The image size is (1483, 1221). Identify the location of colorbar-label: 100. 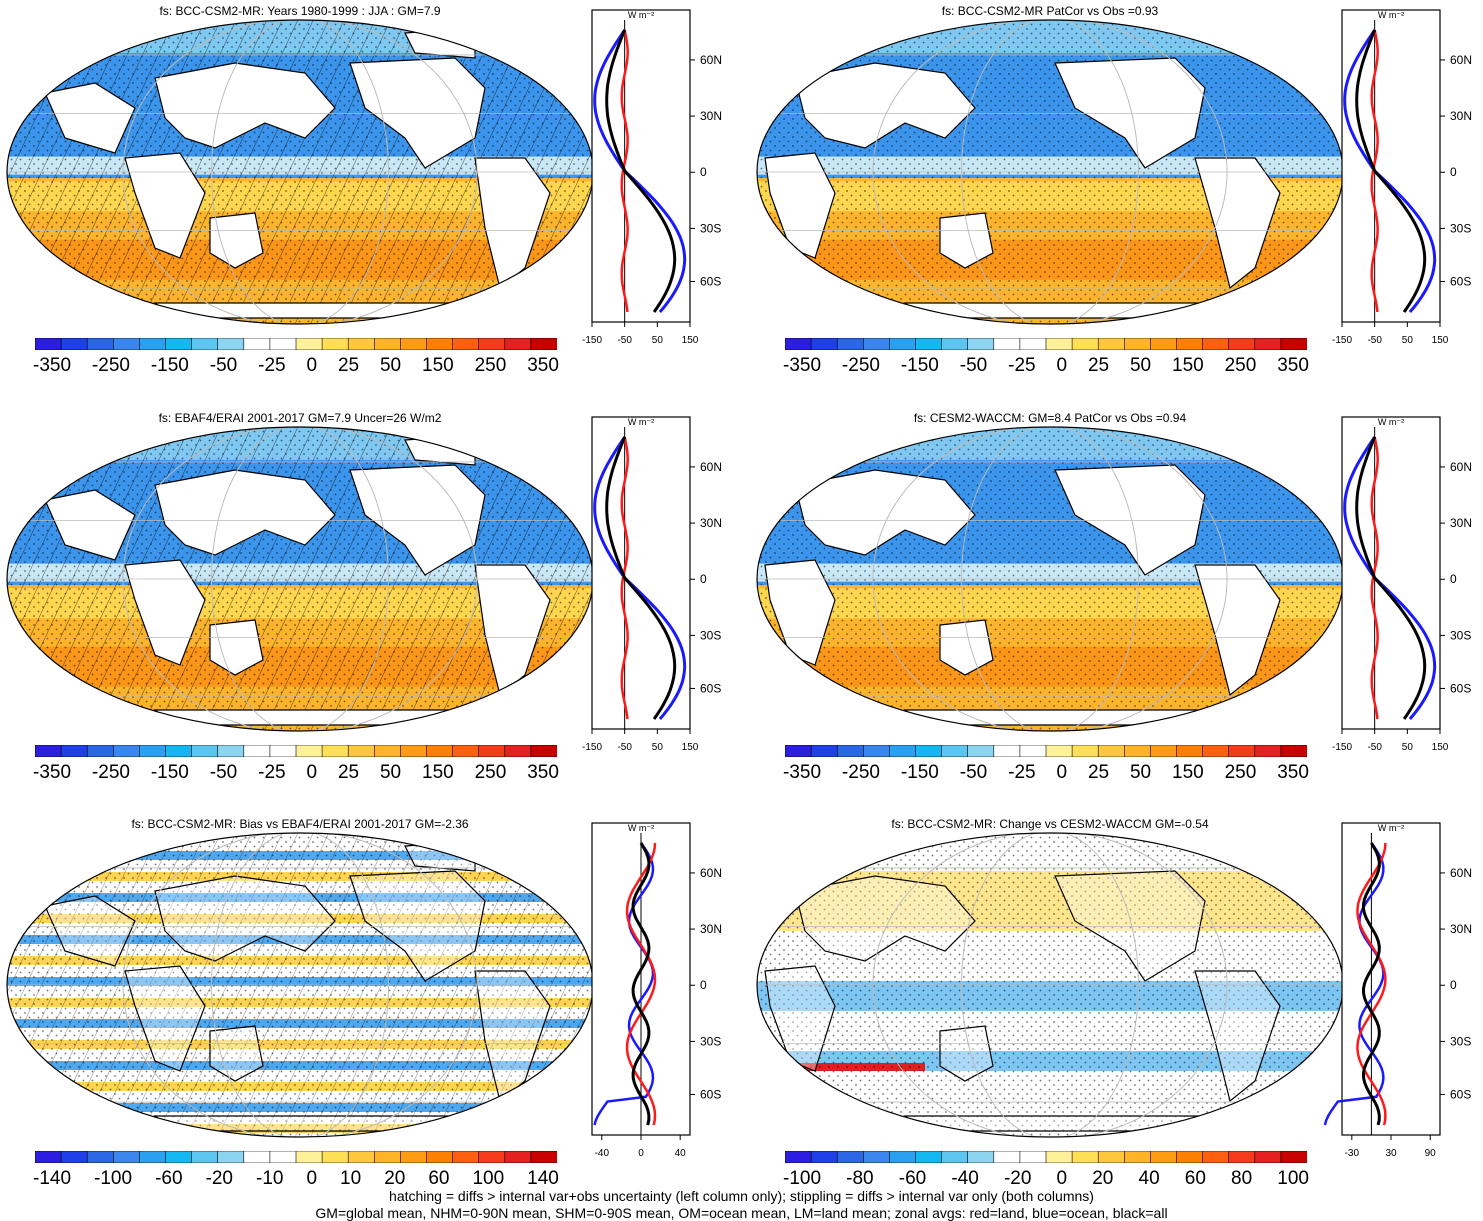
(1293, 1178).